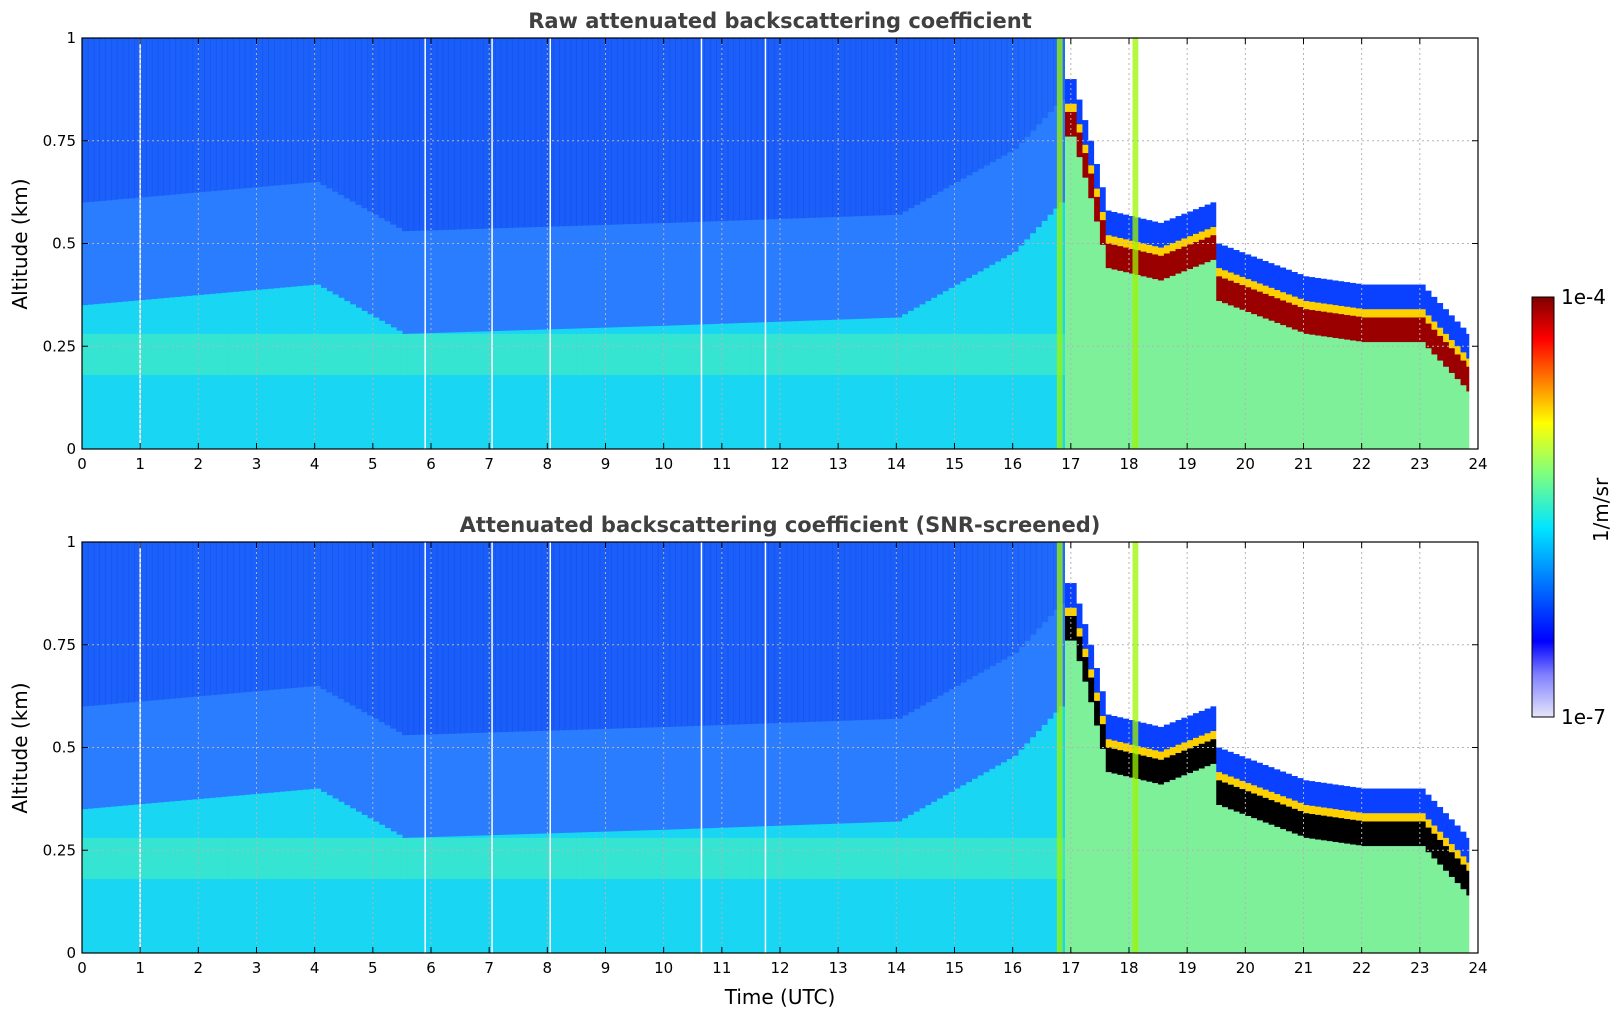 This screenshot has height=1020, width=1621. I want to click on x-tick-label: 17, so click(1070, 464).